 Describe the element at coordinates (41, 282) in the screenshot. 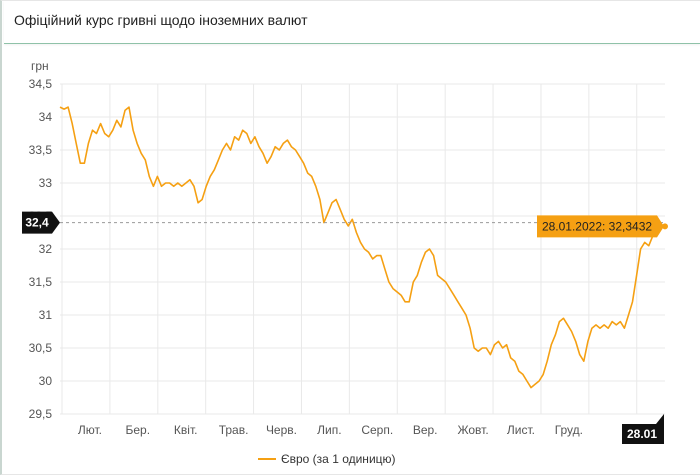

I see `y-tick-label: 31,5` at that location.